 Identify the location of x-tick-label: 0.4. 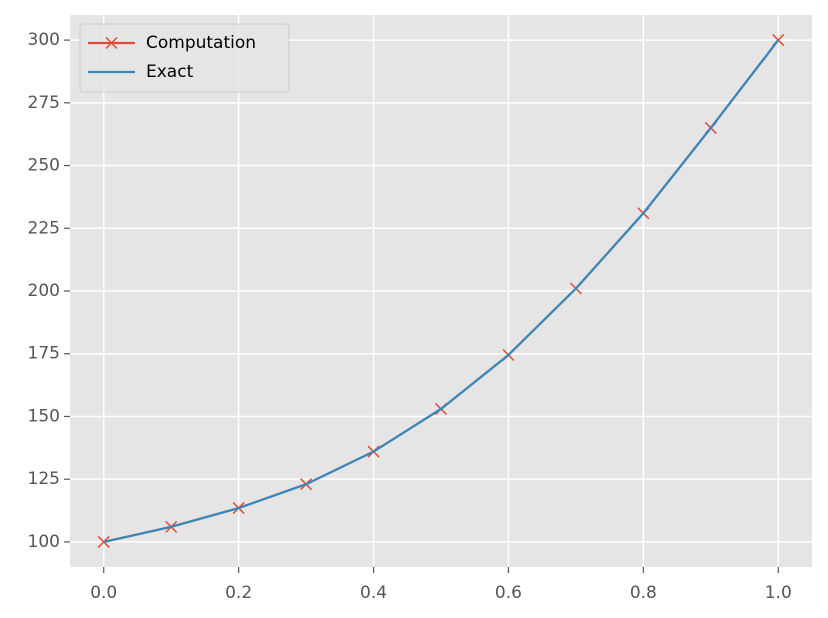
(373, 593).